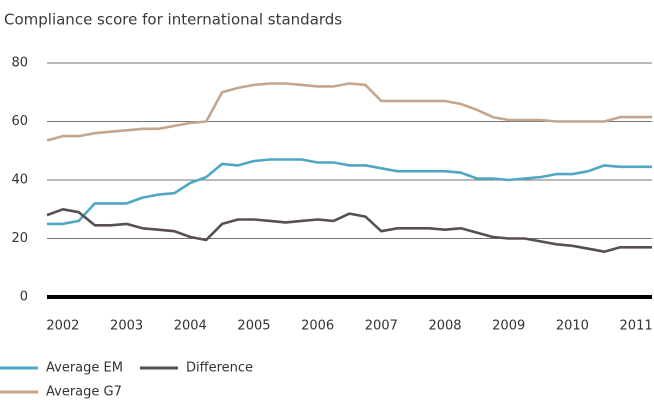 The image size is (654, 400). What do you see at coordinates (84, 392) in the screenshot?
I see `legend-label: Average G7` at bounding box center [84, 392].